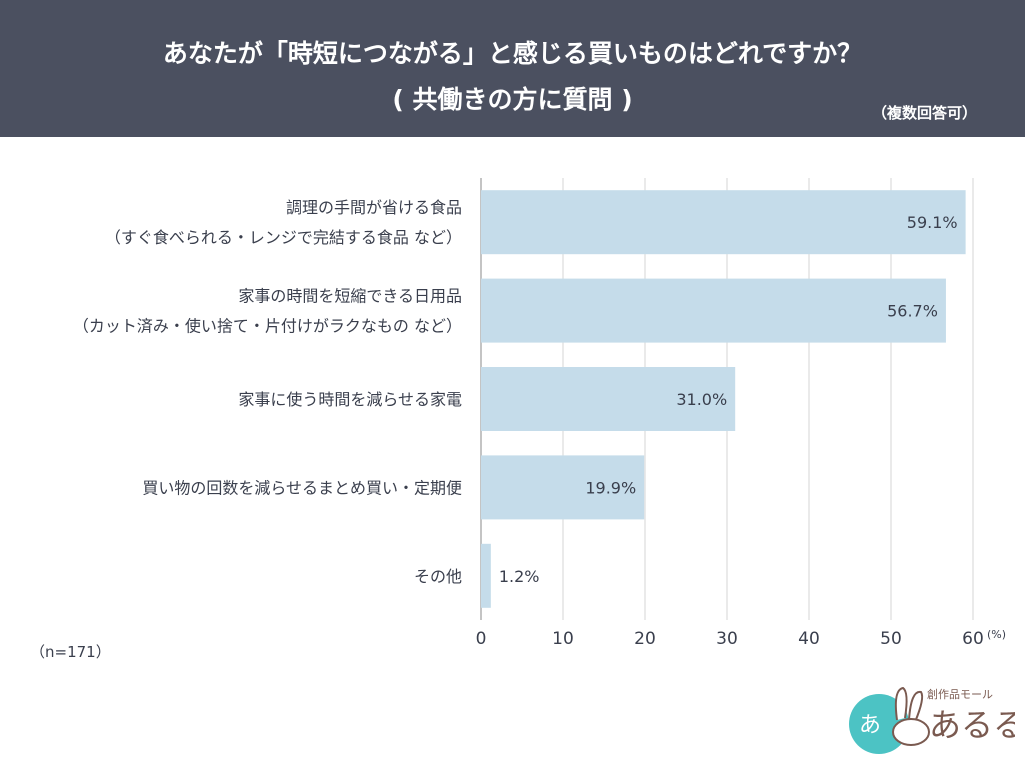 This screenshot has height=768, width=1025. Describe the element at coordinates (912, 311) in the screenshot. I see `data-label: 56.7%` at that location.